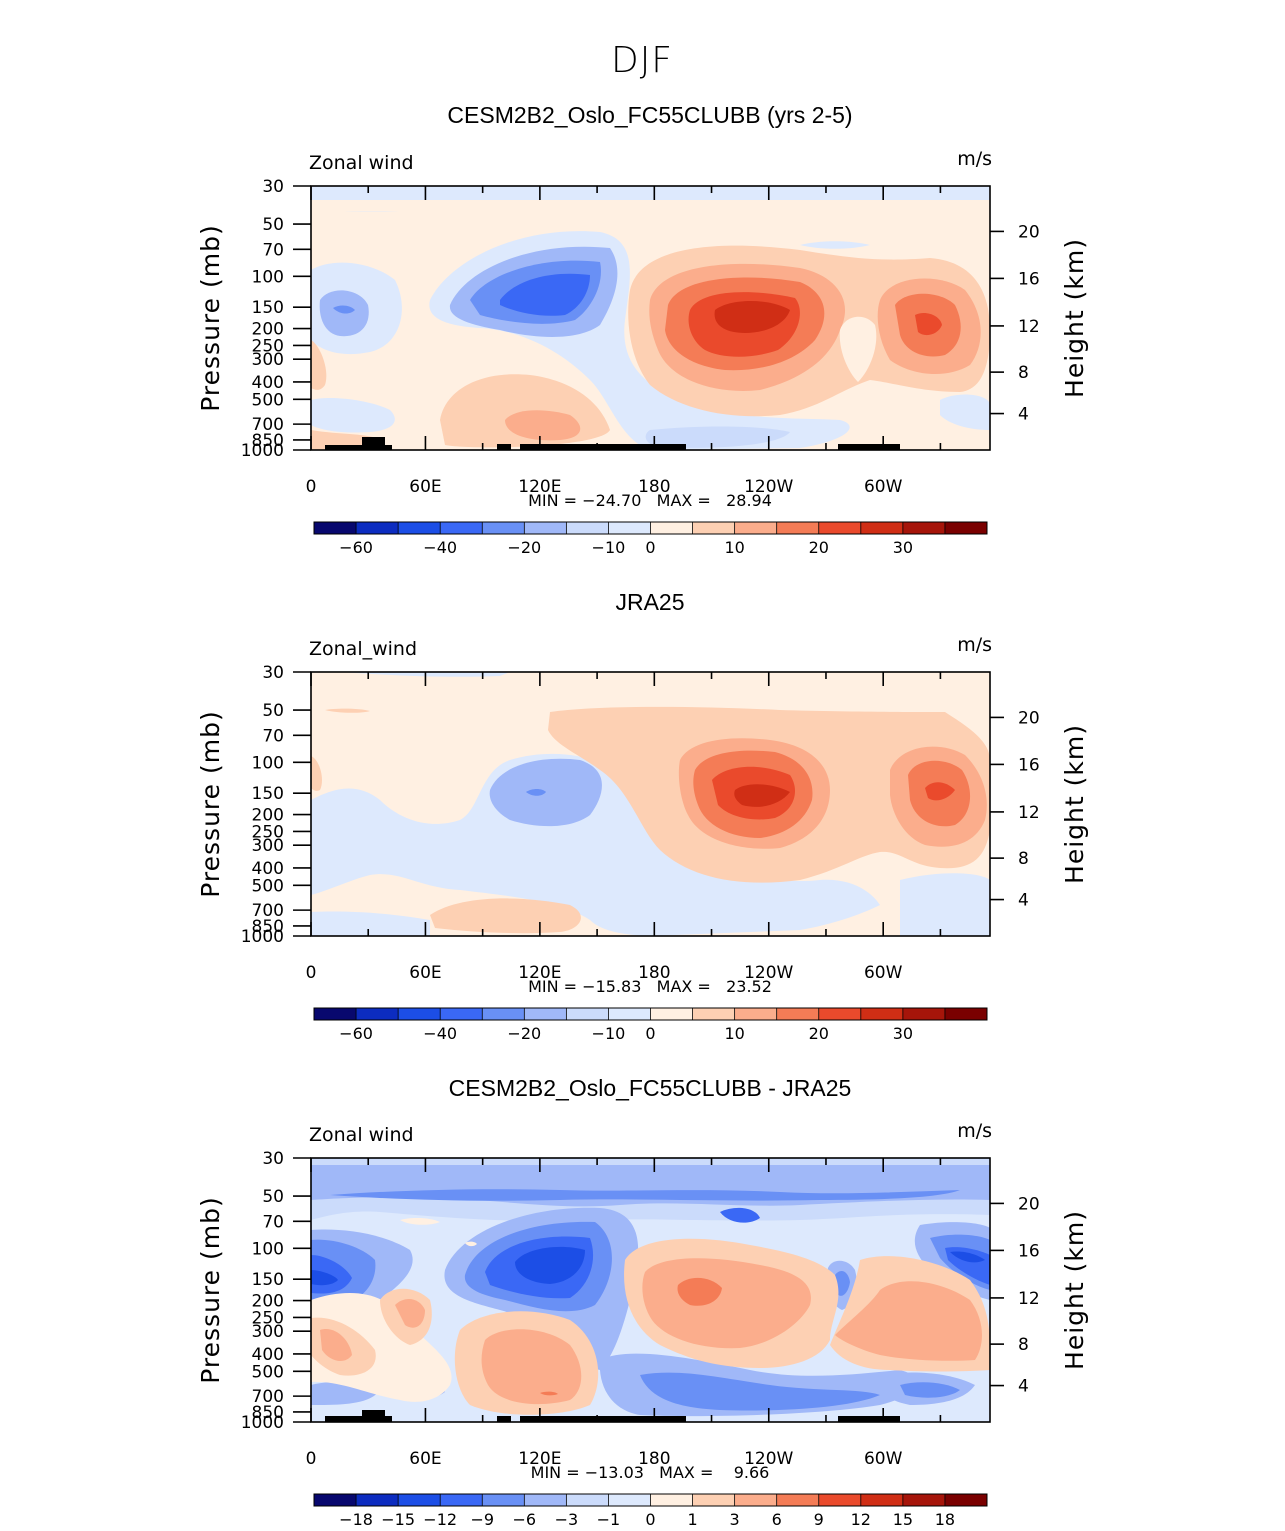 The image size is (1285, 1531). I want to click on colorbar-label: 20, so click(819, 1033).